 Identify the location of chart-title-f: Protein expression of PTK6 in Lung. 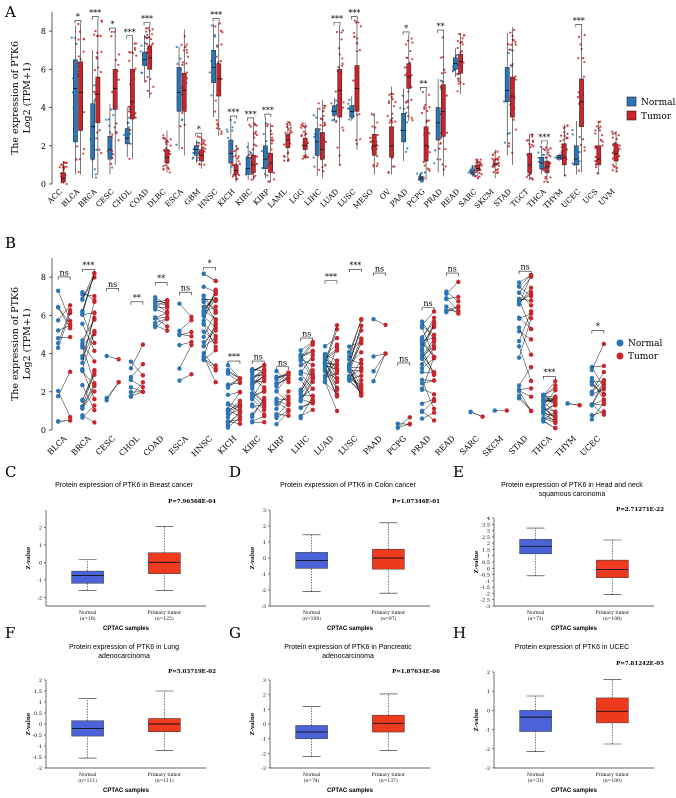
(124, 647).